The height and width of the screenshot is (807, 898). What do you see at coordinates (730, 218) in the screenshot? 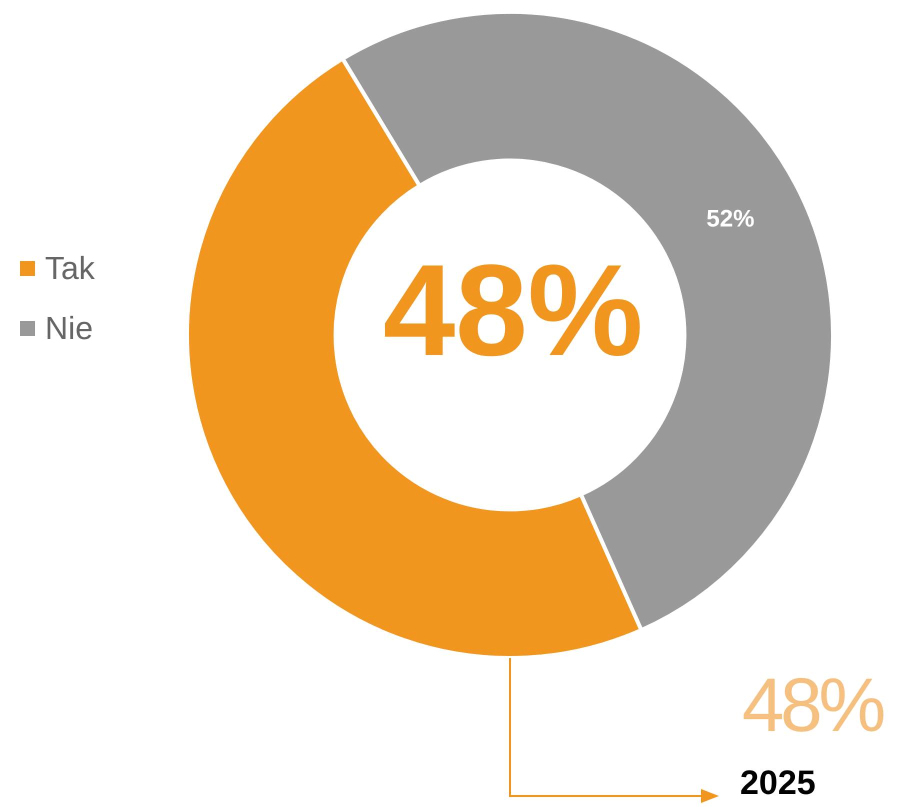
I see `data-label: 52%` at bounding box center [730, 218].